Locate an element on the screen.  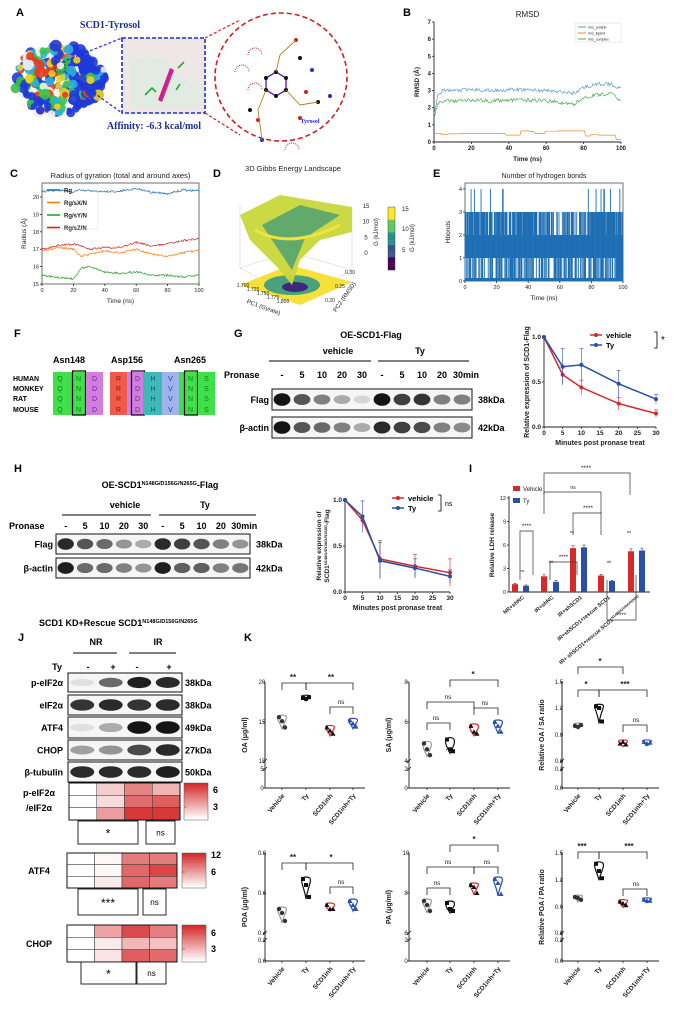
y-tick-label: 0.3 is located at coordinates (559, 770).